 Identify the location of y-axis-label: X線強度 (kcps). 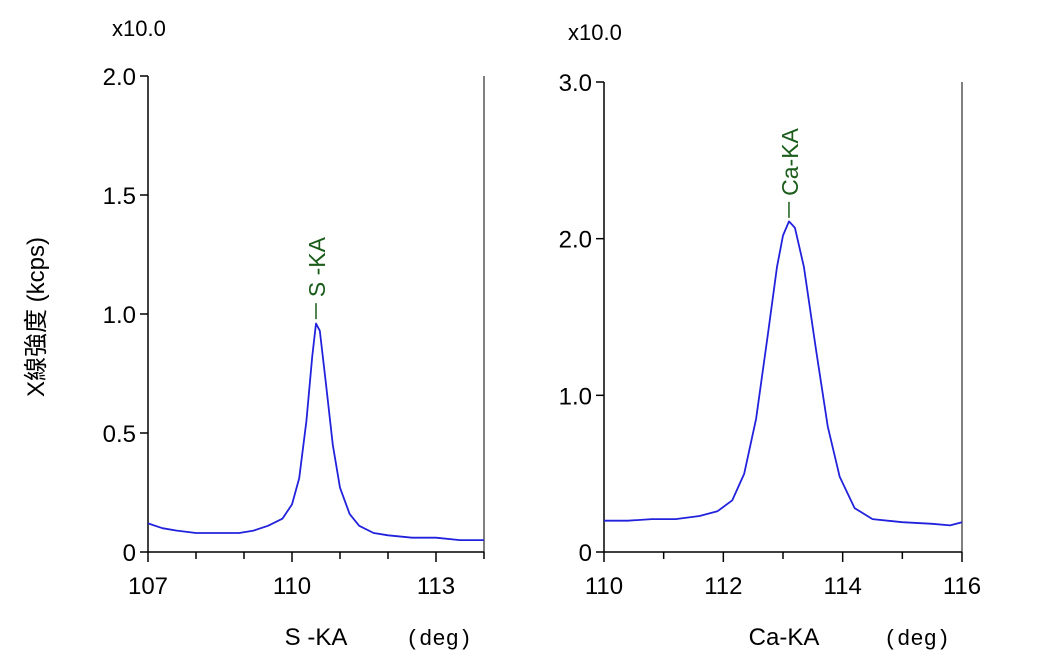
(36, 317).